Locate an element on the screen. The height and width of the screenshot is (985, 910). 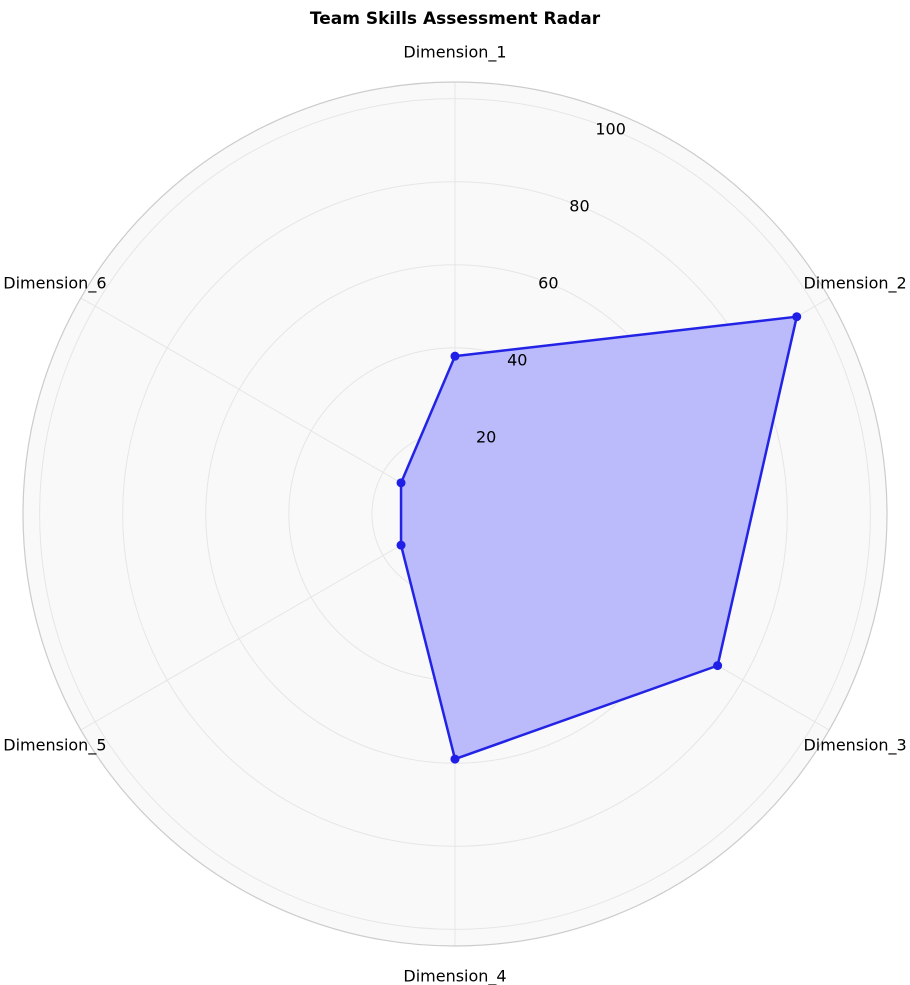
axis-label-4: Dimension_4 is located at coordinates (454, 976).